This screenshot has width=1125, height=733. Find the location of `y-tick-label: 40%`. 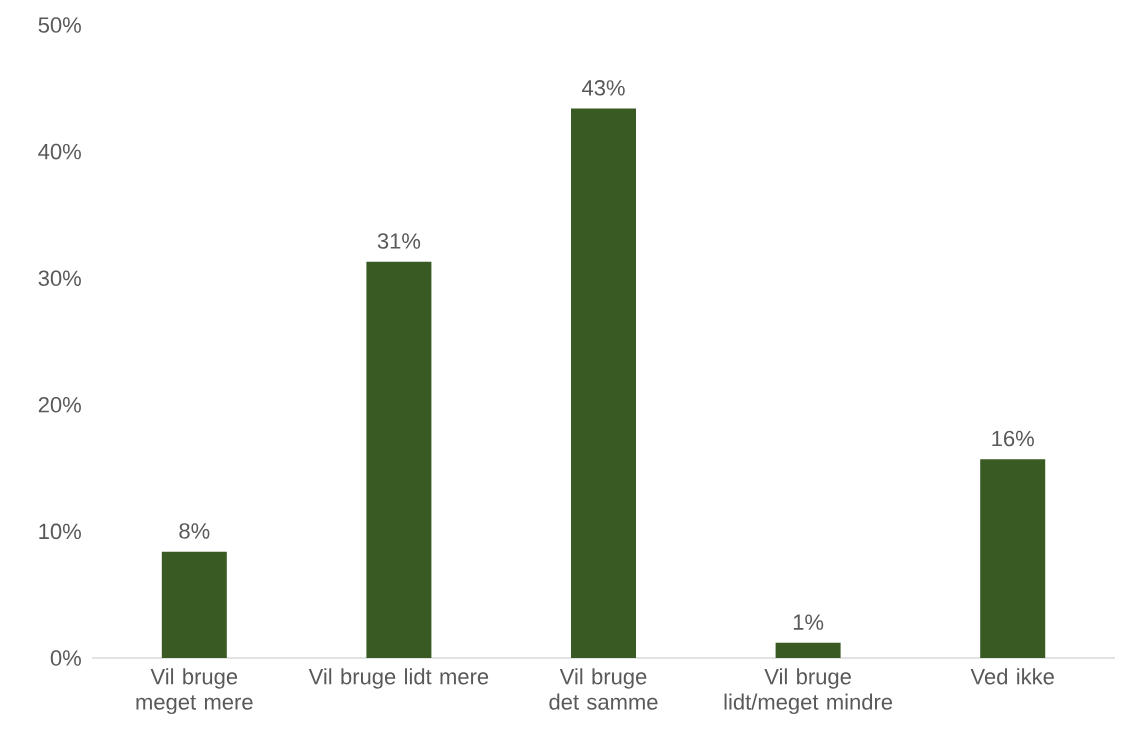

y-tick-label: 40% is located at coordinates (59, 151).